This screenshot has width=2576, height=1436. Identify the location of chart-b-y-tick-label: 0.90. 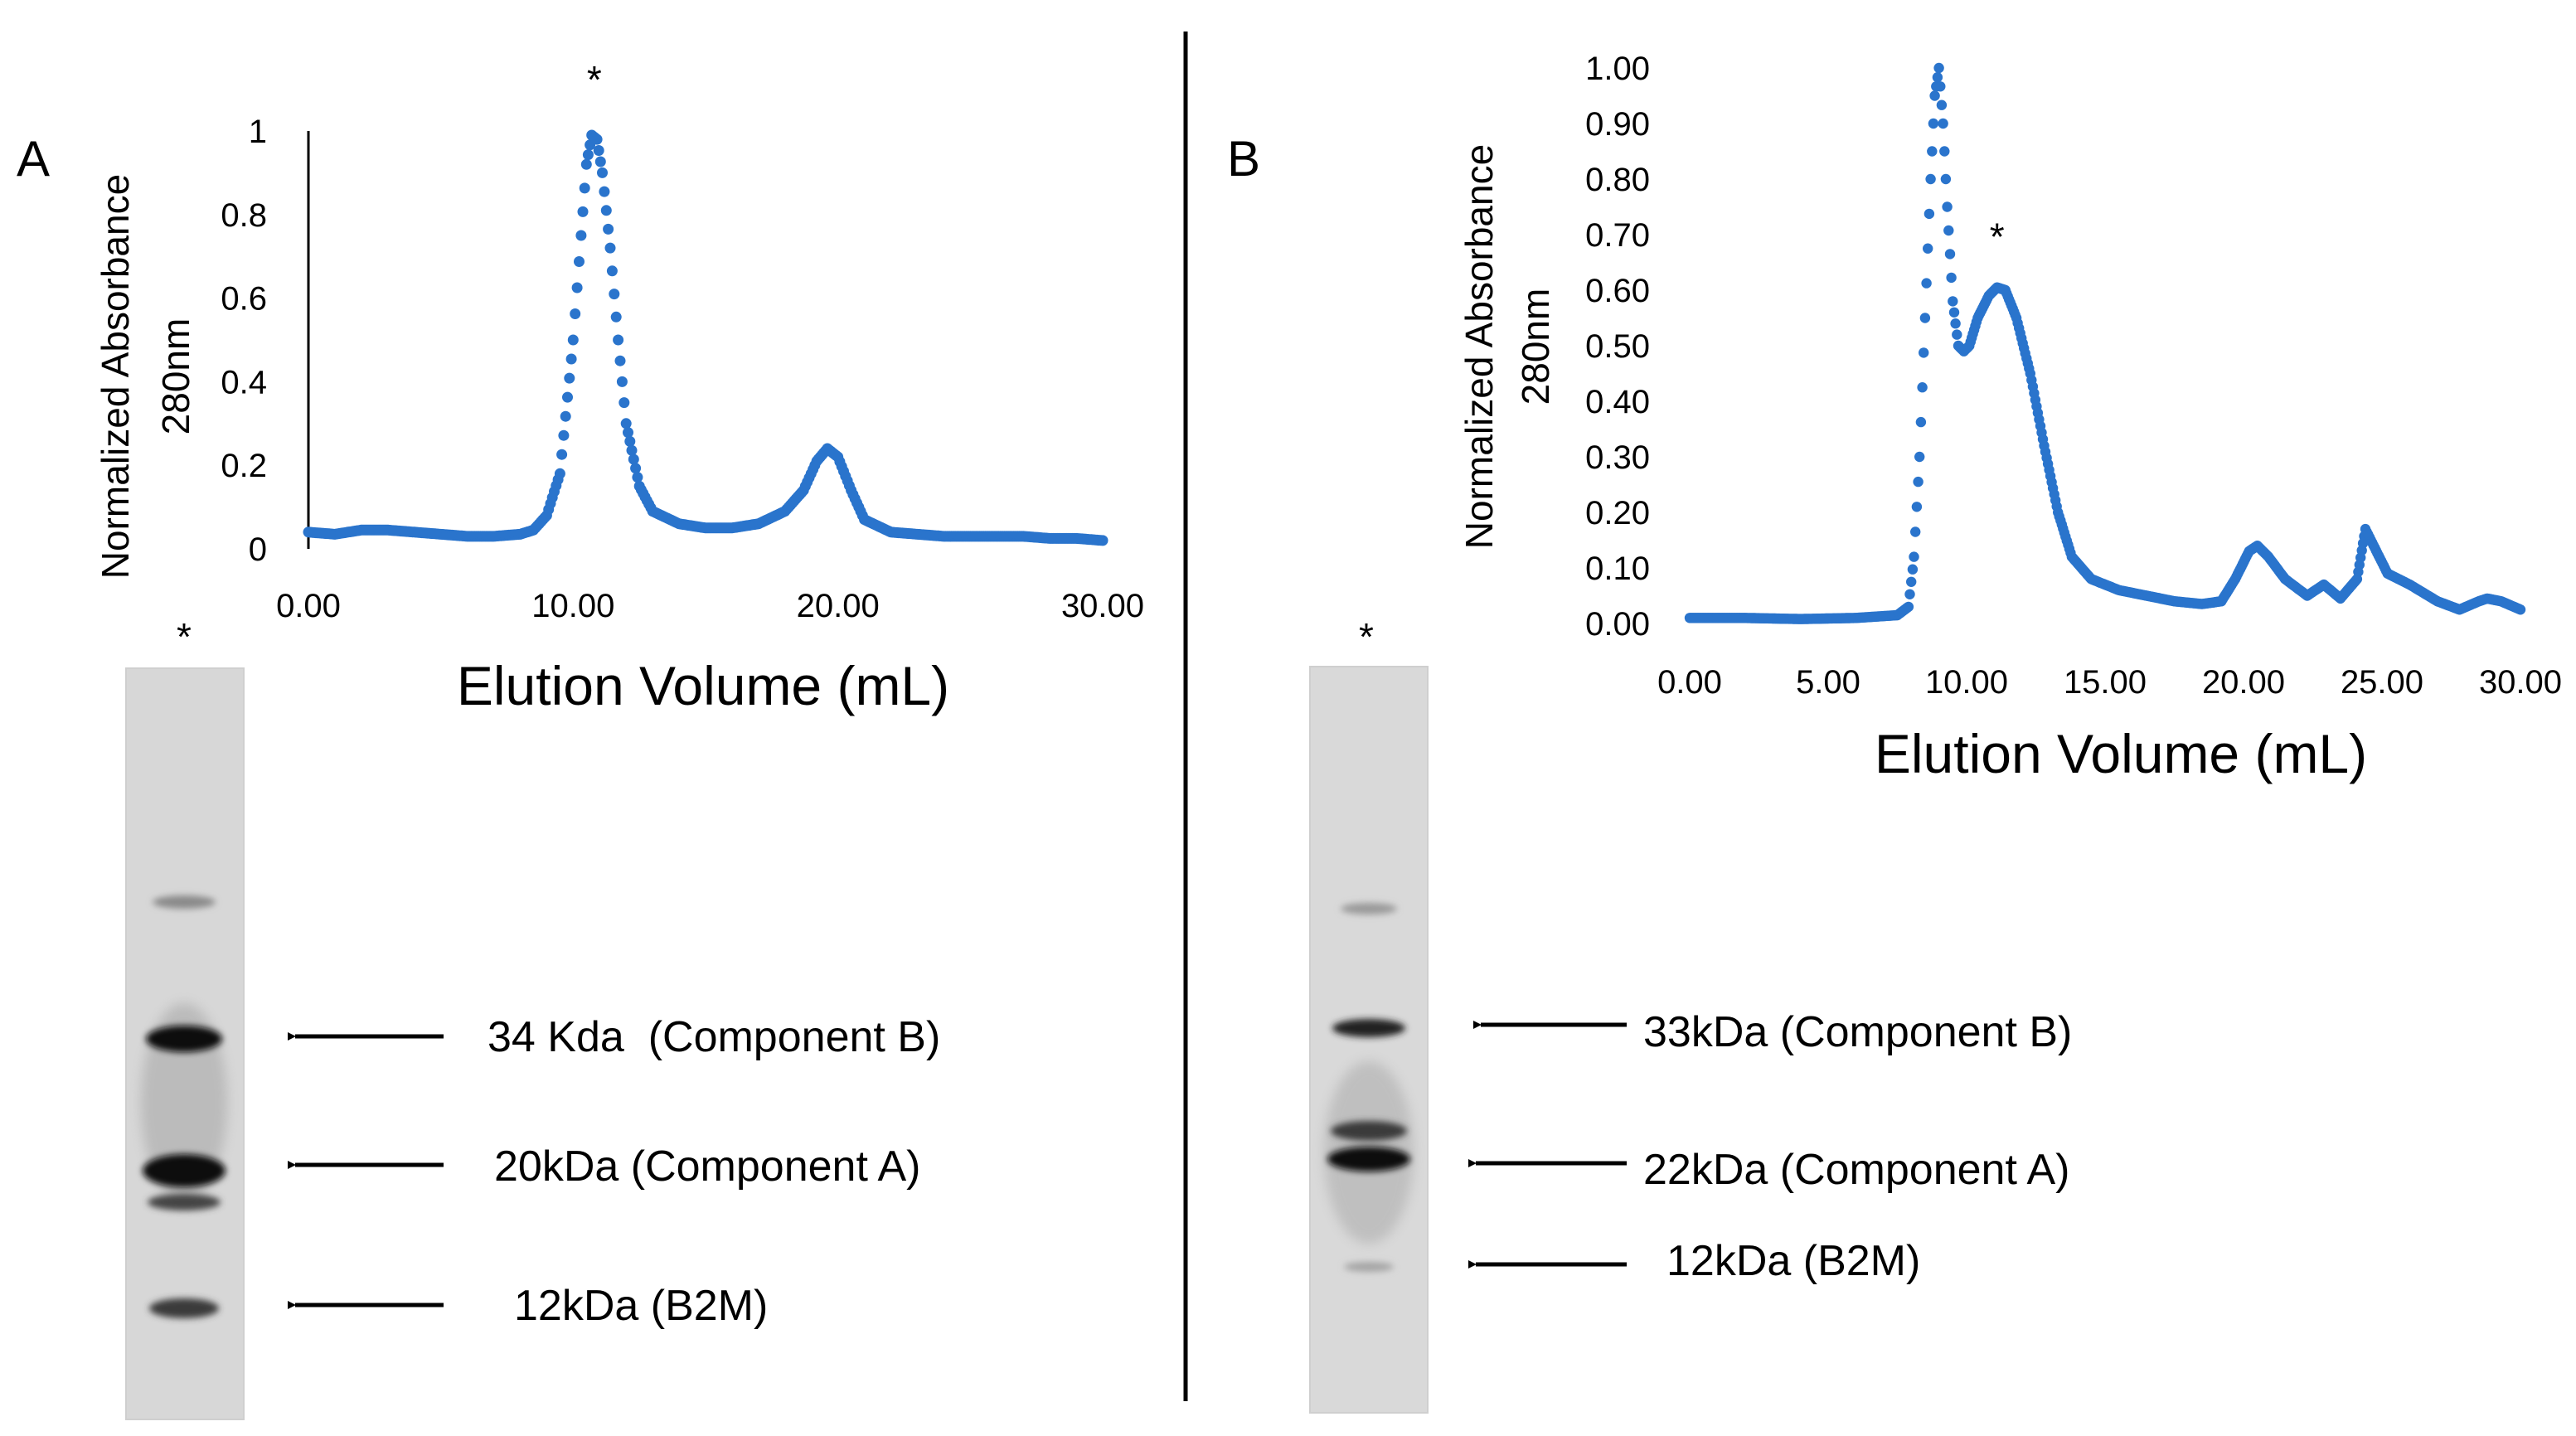
(1617, 124).